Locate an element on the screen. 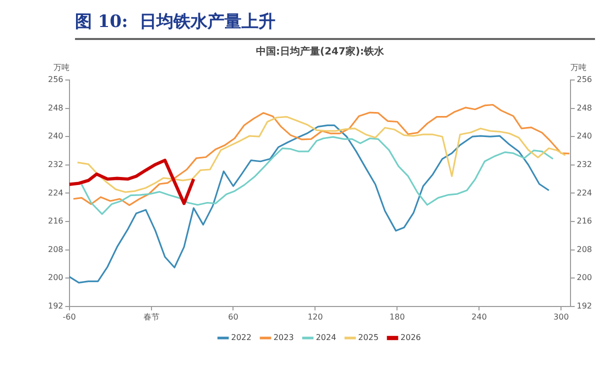 Image resolution: width=614 pixels, height=392 pixels. legend-label: 2024 is located at coordinates (326, 337).